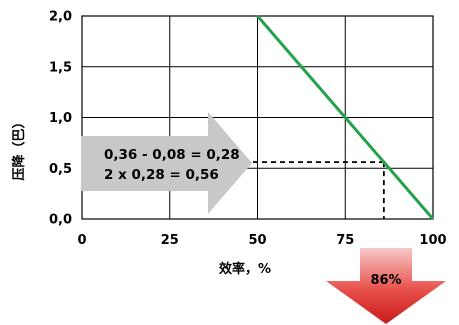 The width and height of the screenshot is (459, 325). What do you see at coordinates (170, 240) in the screenshot?
I see `x-tick-label-1: 25` at bounding box center [170, 240].